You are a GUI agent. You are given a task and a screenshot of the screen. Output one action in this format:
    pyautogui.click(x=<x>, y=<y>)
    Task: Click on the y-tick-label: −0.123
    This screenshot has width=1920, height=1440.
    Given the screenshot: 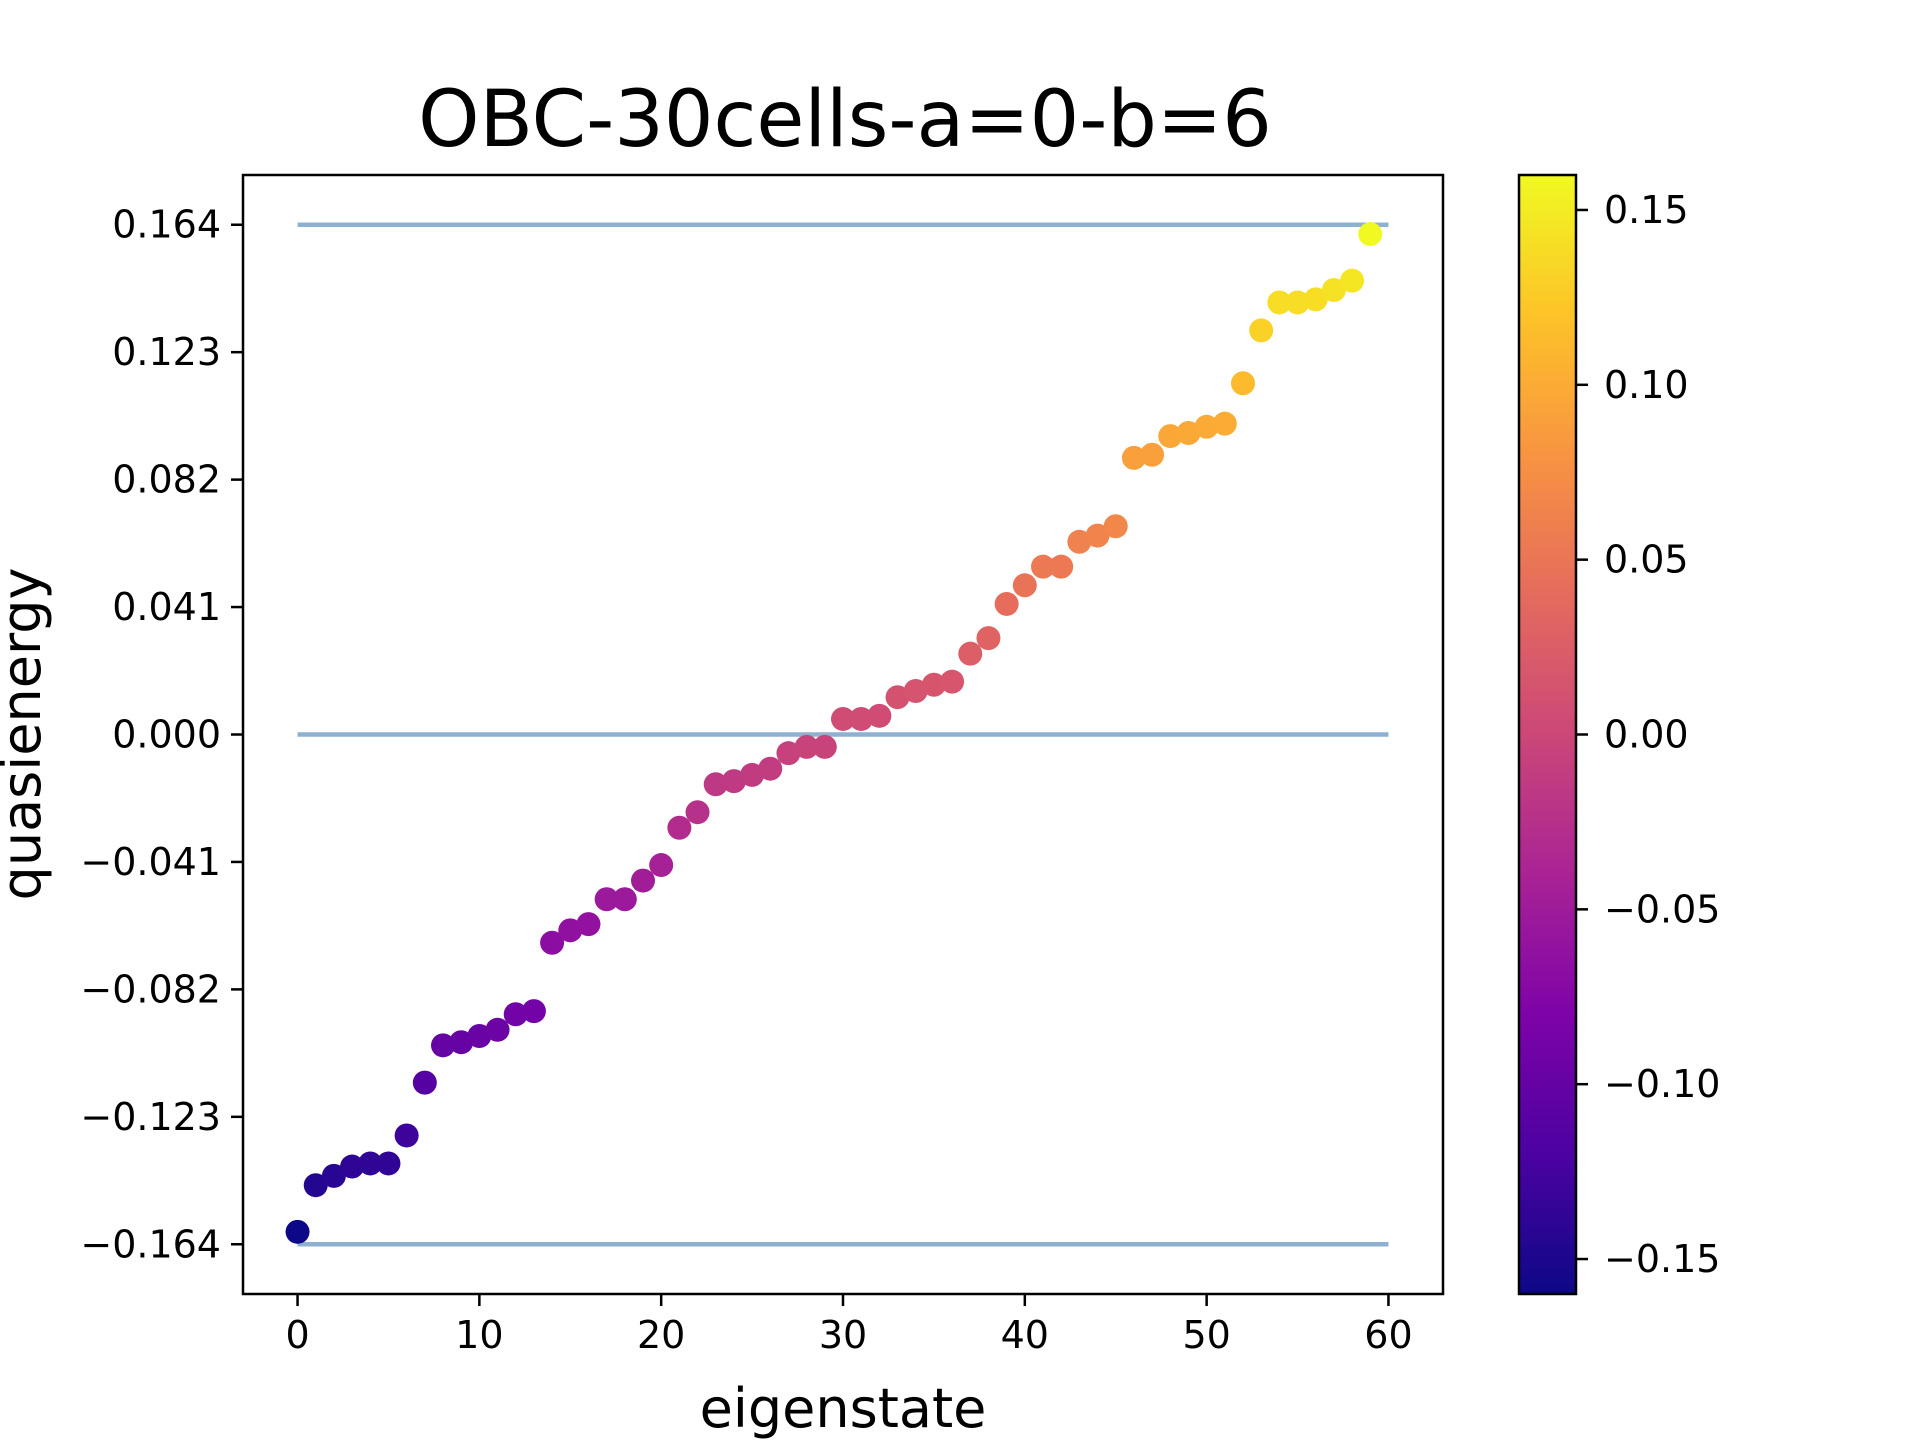 What is the action you would take?
    pyautogui.click(x=150, y=1117)
    